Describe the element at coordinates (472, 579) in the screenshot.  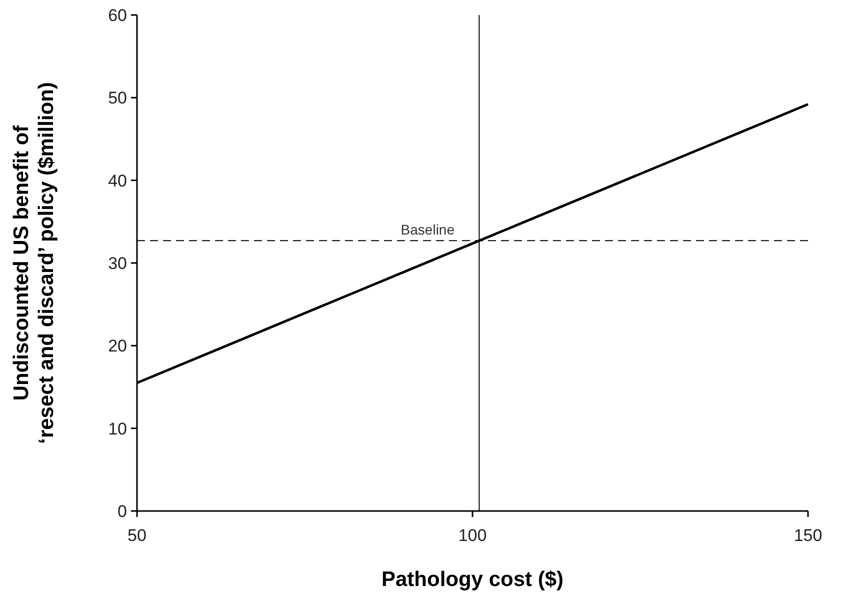
I see `x-axis-title: Pathology cost ($)` at that location.